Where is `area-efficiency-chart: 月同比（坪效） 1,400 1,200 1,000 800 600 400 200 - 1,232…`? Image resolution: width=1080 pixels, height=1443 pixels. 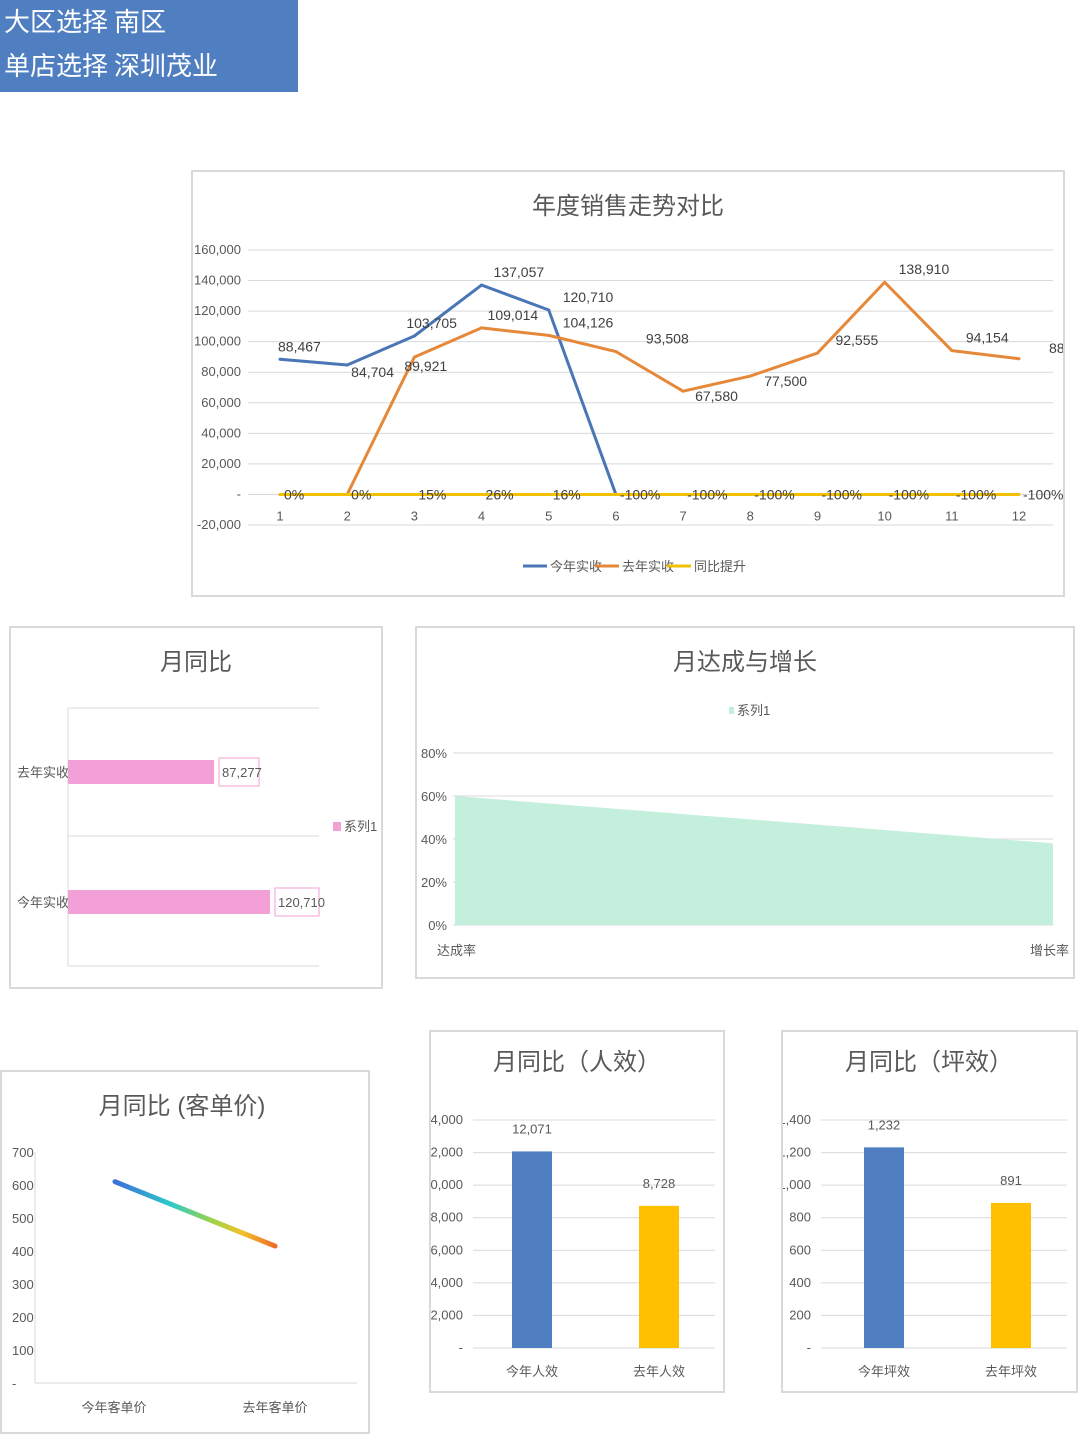 area-efficiency-chart: 月同比（坪效） 1,400 1,200 1,000 800 600 400 200 - 1,232… is located at coordinates (922, 1214).